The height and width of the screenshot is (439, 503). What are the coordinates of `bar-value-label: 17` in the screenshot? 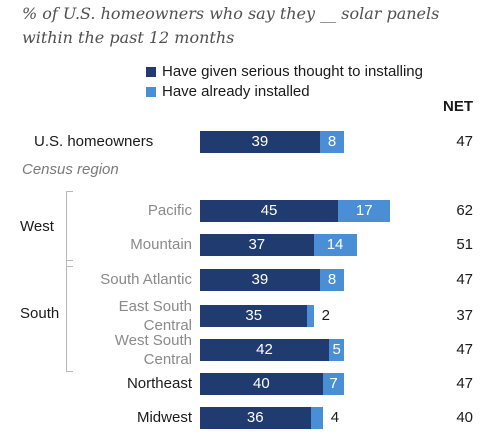 It's located at (364, 210).